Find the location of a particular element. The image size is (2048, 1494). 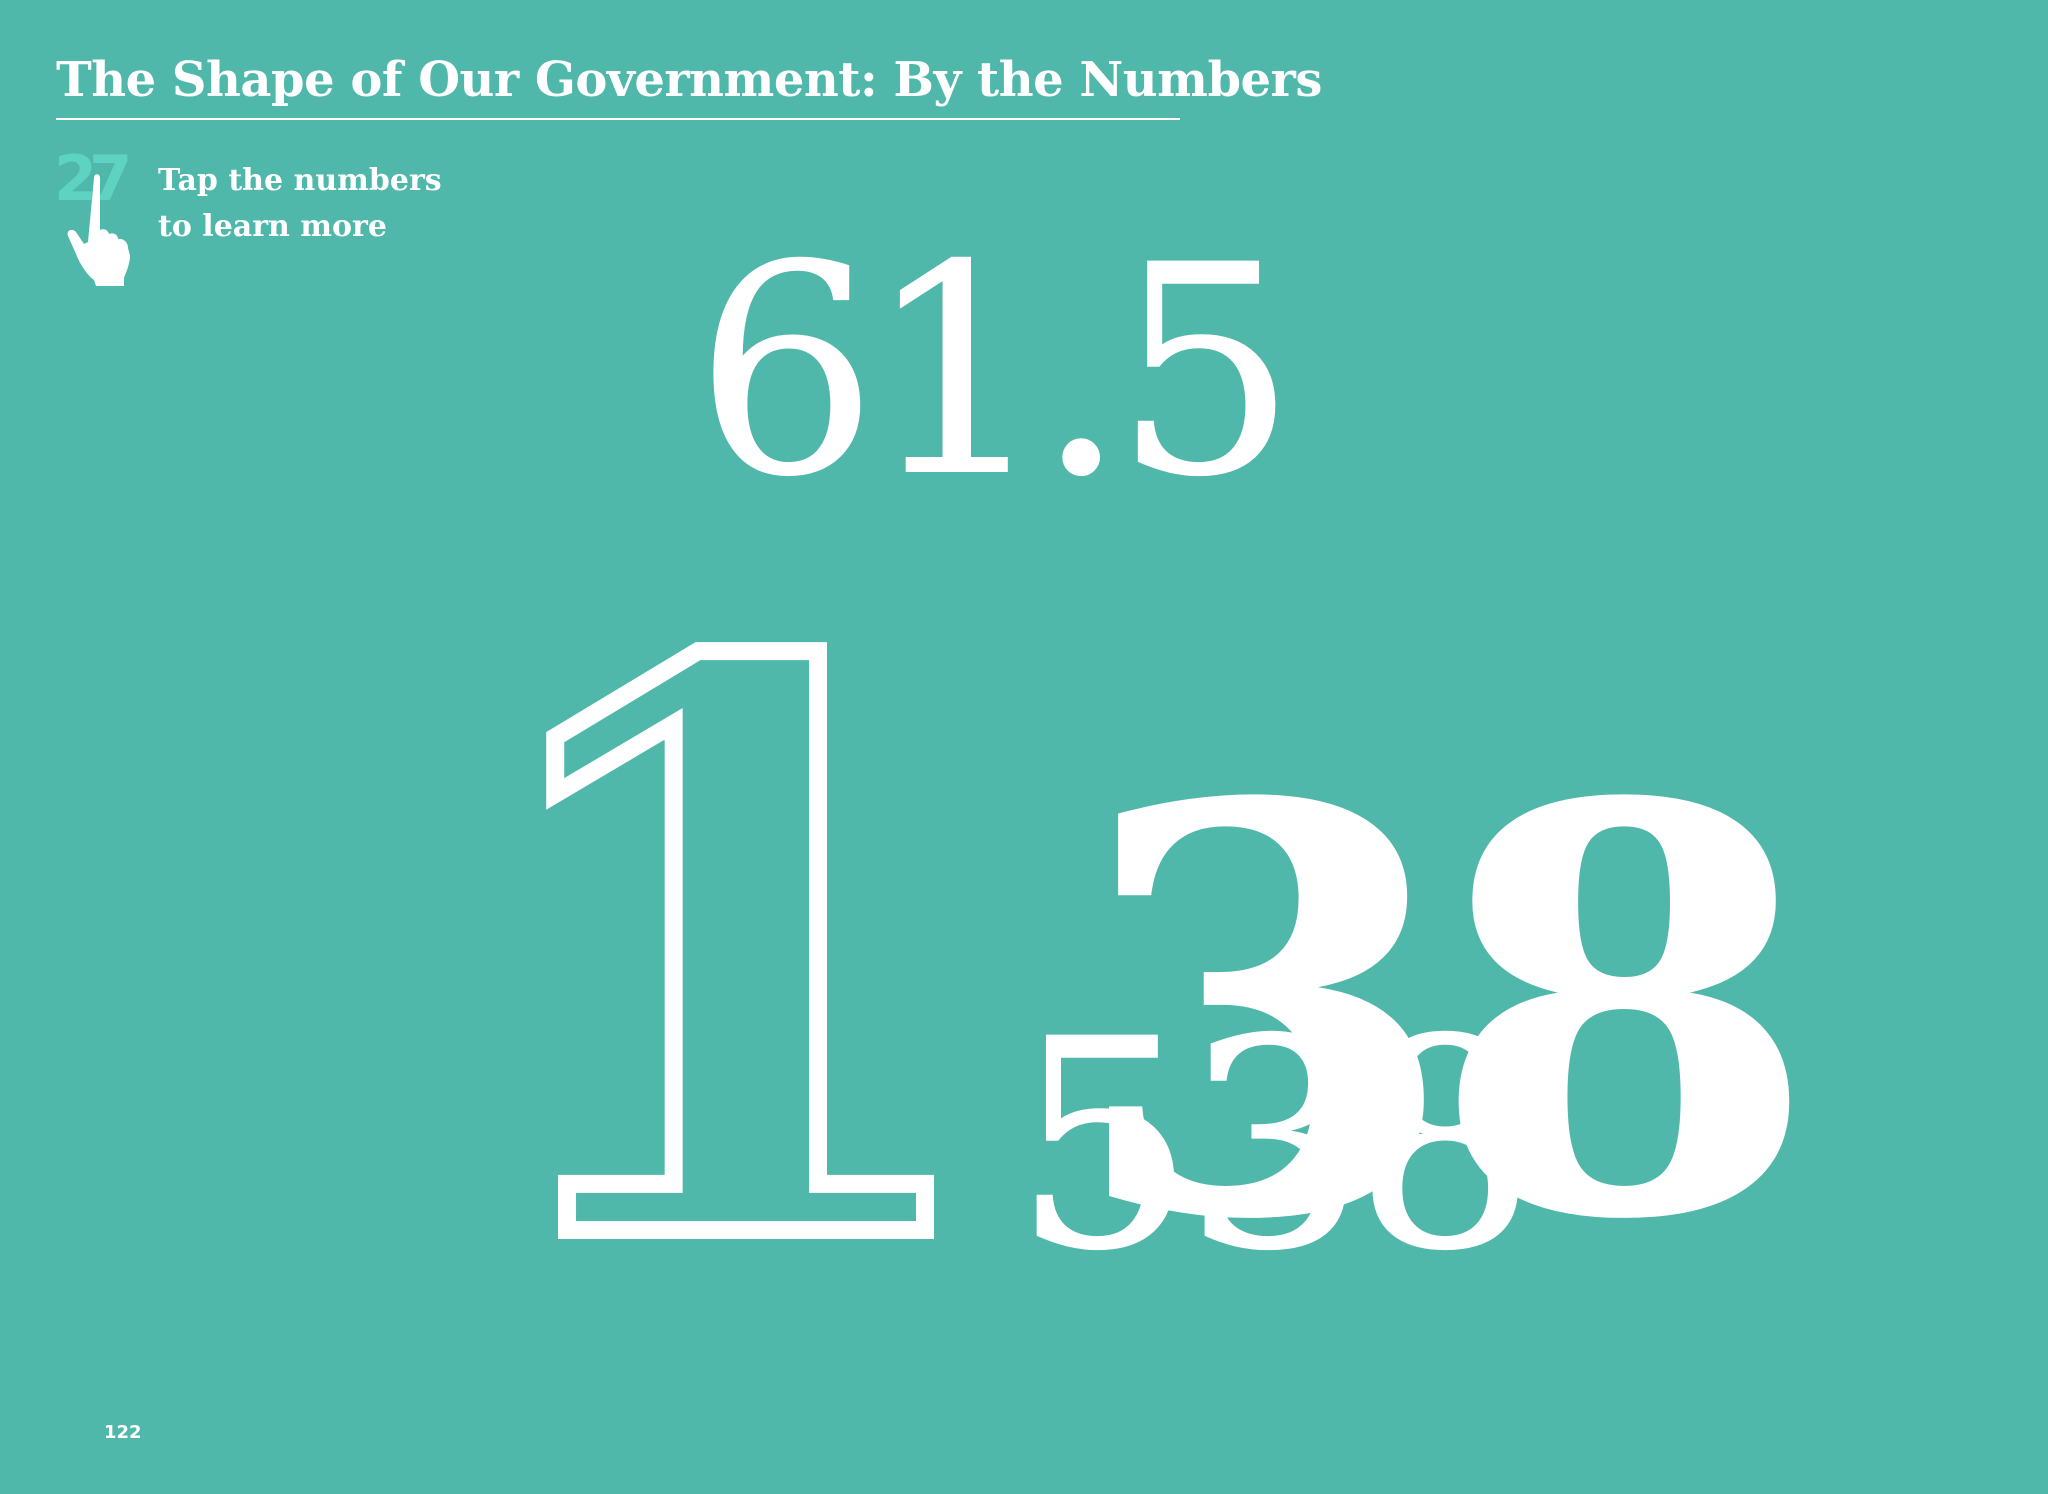

title-divider is located at coordinates (618, 119).